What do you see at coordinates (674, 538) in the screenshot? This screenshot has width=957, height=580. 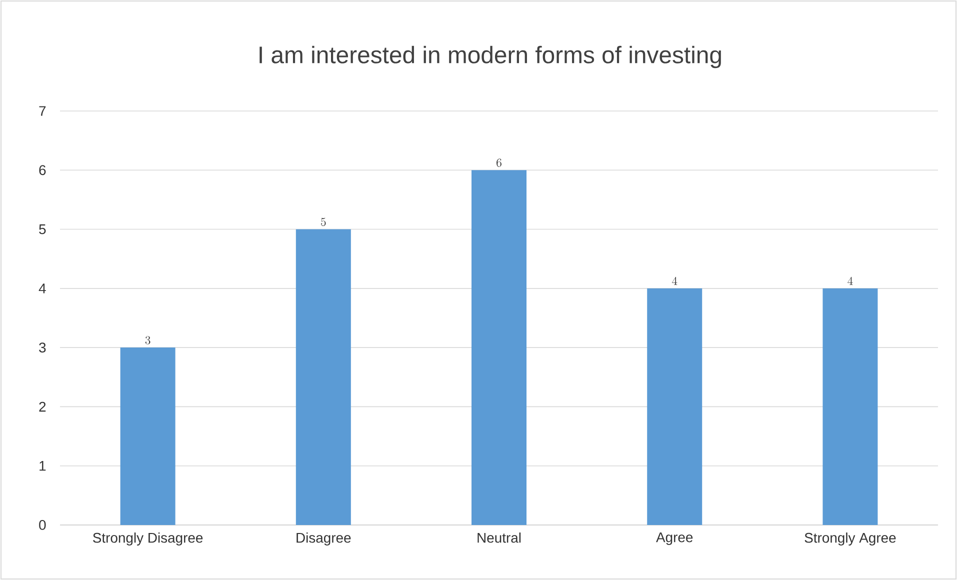 I see `x-tick-label: Agree` at bounding box center [674, 538].